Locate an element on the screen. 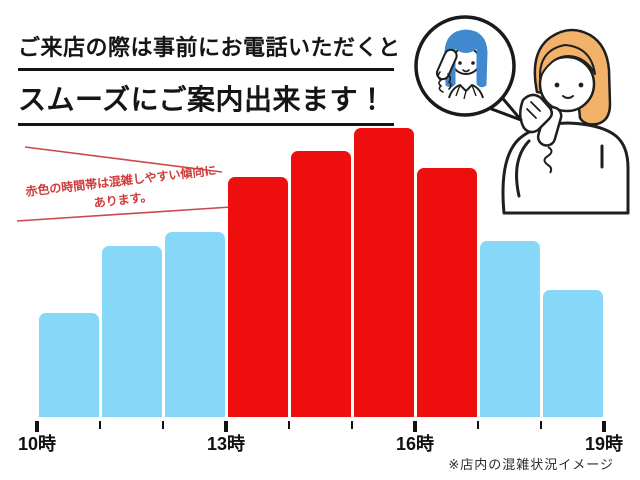 The width and height of the screenshot is (640, 480). x-tick-label-13: 13時 is located at coordinates (226, 444).